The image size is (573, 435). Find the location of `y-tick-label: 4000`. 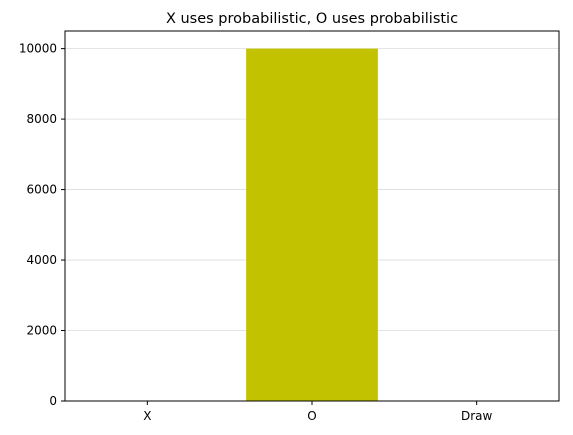

y-tick-label: 4000 is located at coordinates (41, 260).